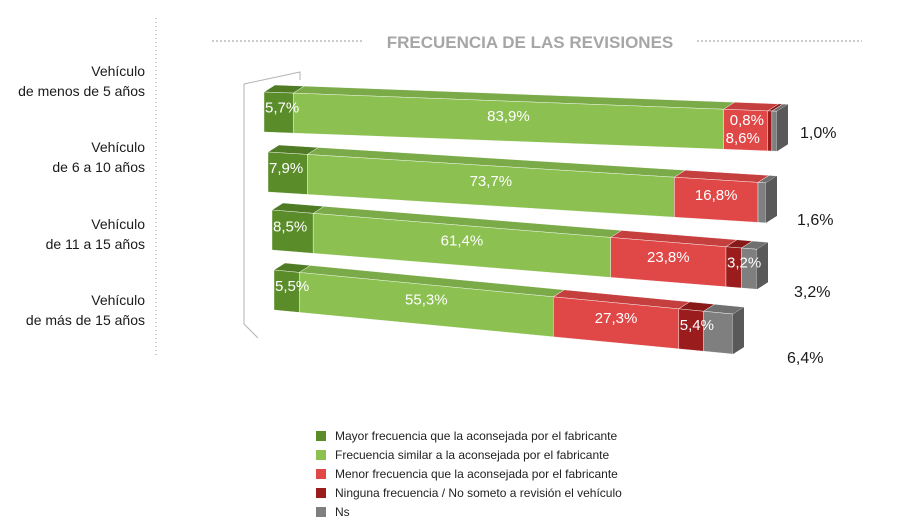 The width and height of the screenshot is (914, 530). What do you see at coordinates (272, 78) in the screenshot?
I see `bracket-top-edge` at bounding box center [272, 78].